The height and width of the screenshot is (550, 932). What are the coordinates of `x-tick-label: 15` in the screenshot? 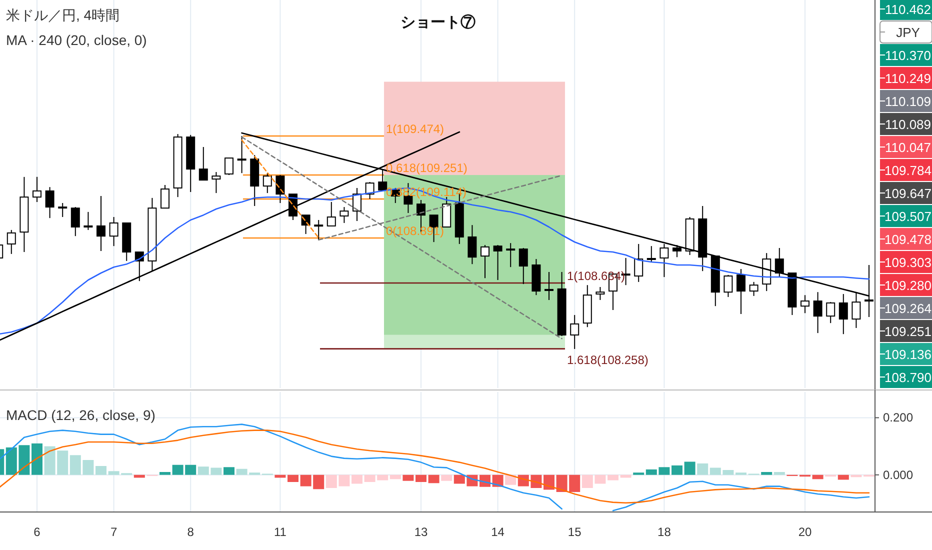 It's located at (575, 532).